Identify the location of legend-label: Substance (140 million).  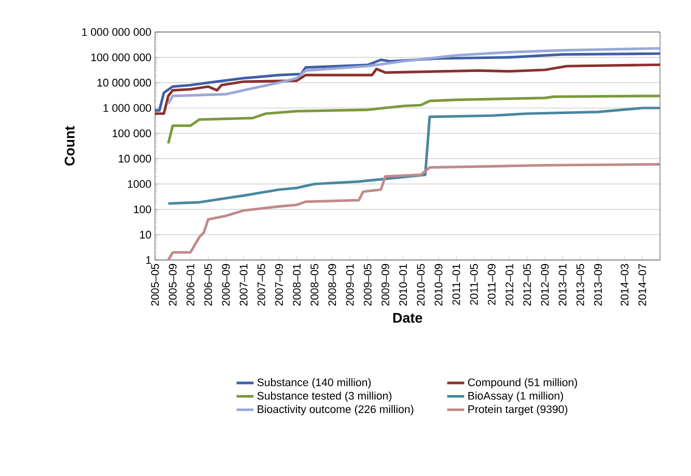
(314, 383).